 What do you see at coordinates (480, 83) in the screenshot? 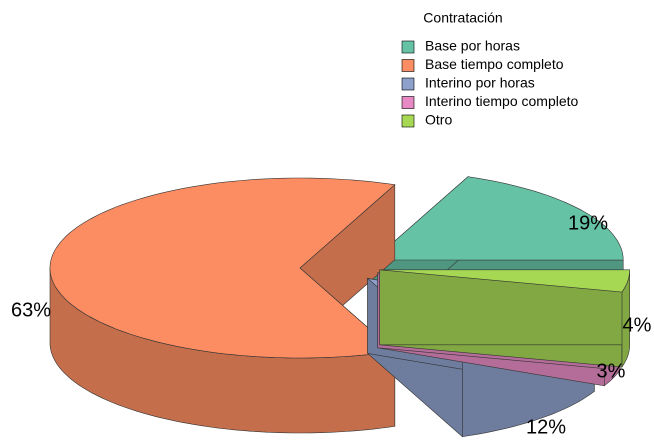
I see `legend-label: Interino por horas` at bounding box center [480, 83].